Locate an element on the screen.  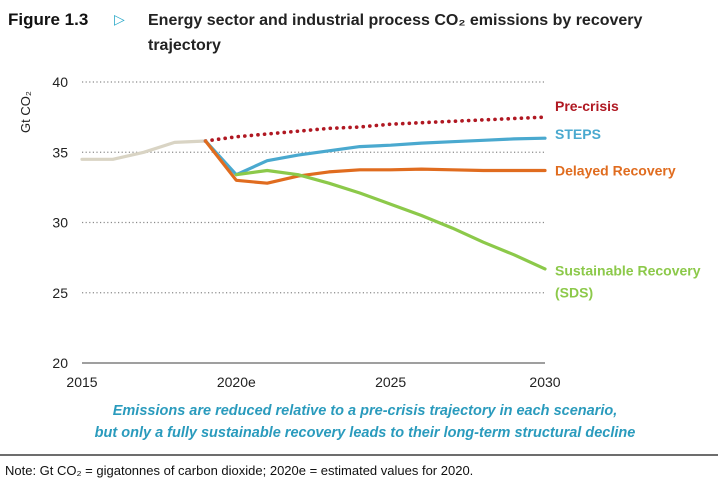
series-line-historical is located at coordinates (144, 150).